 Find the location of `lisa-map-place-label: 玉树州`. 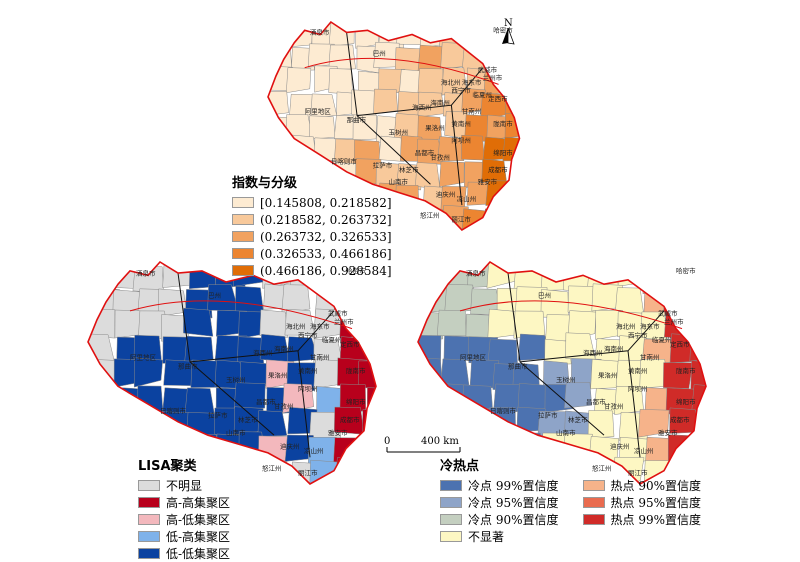

lisa-map-place-label: 玉树州 is located at coordinates (236, 379).